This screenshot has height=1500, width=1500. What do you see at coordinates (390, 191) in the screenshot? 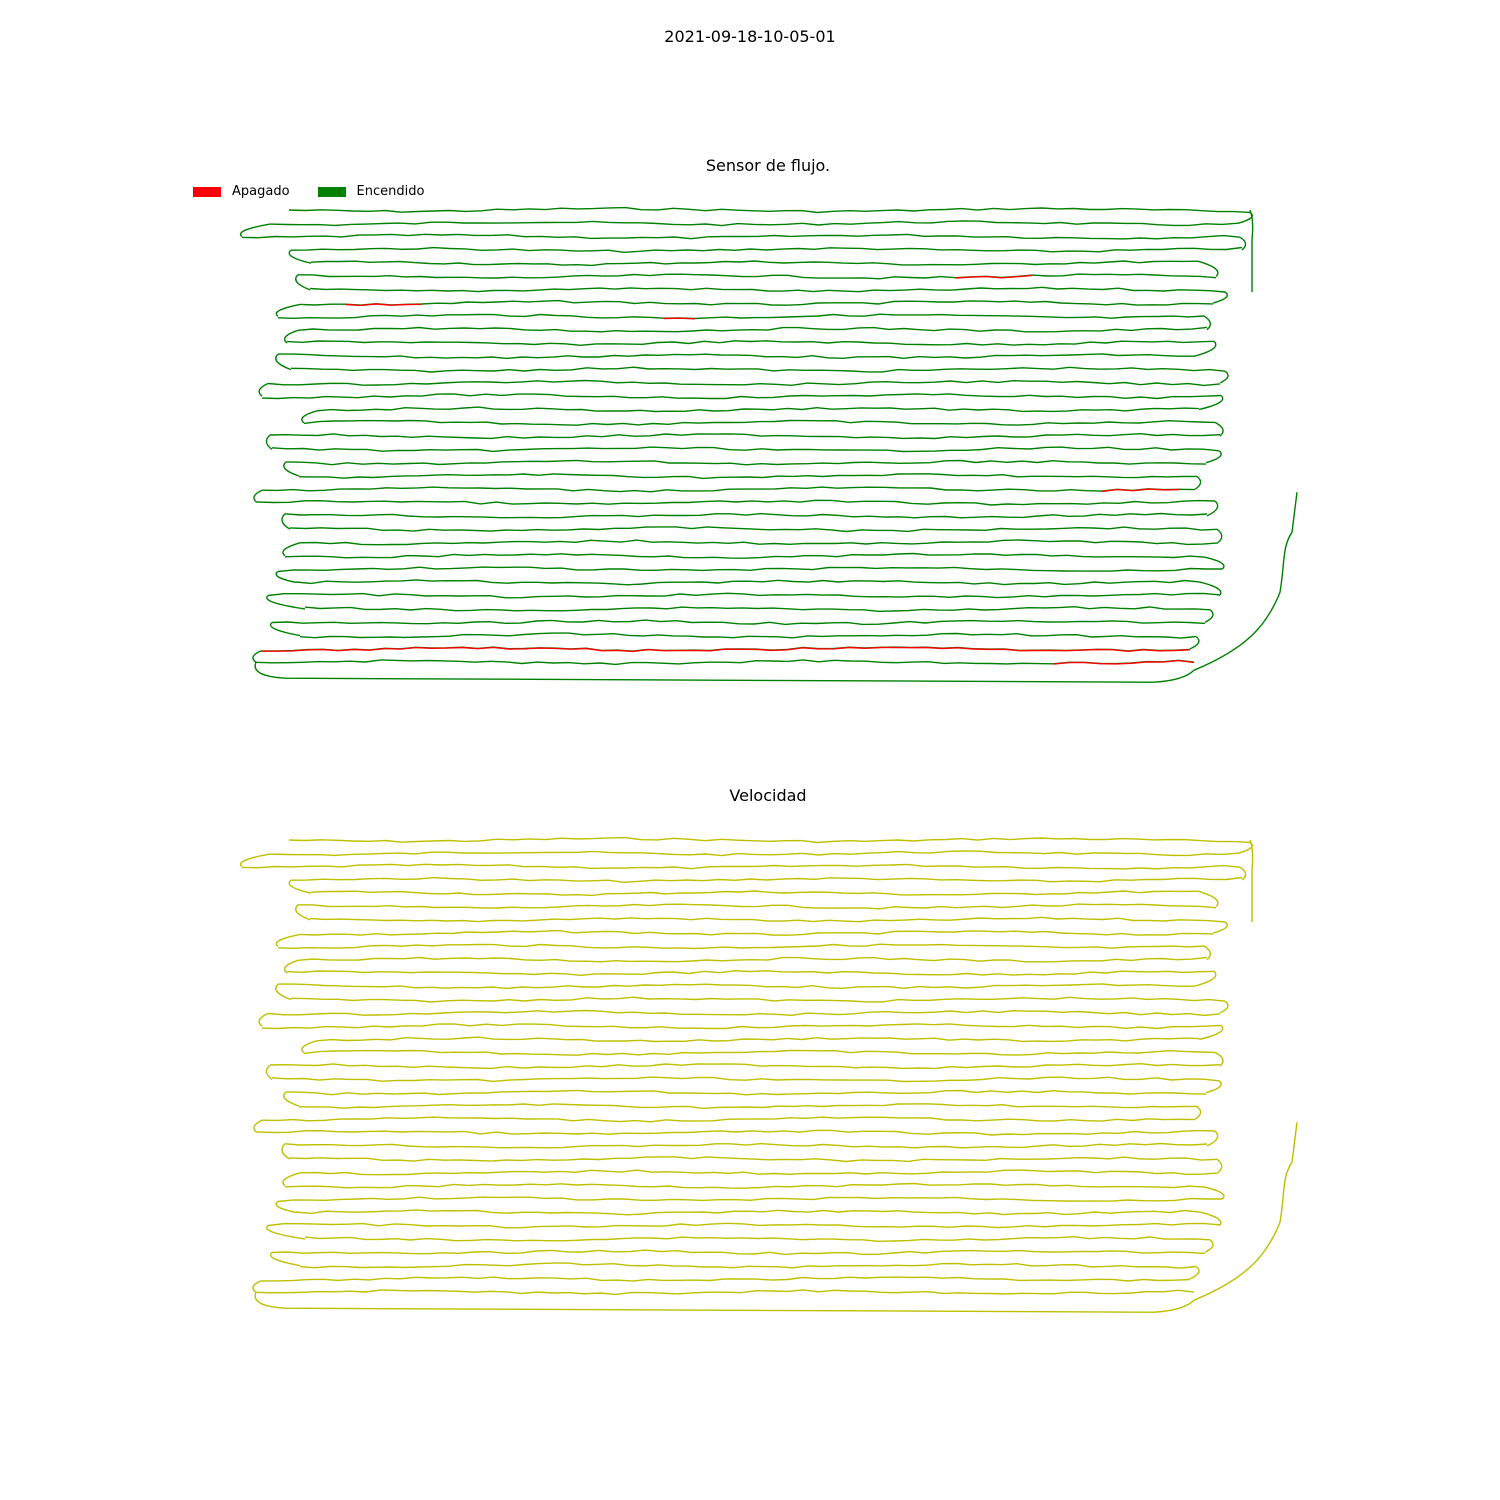
I see `legend-label-encendido: Encendido` at bounding box center [390, 191].